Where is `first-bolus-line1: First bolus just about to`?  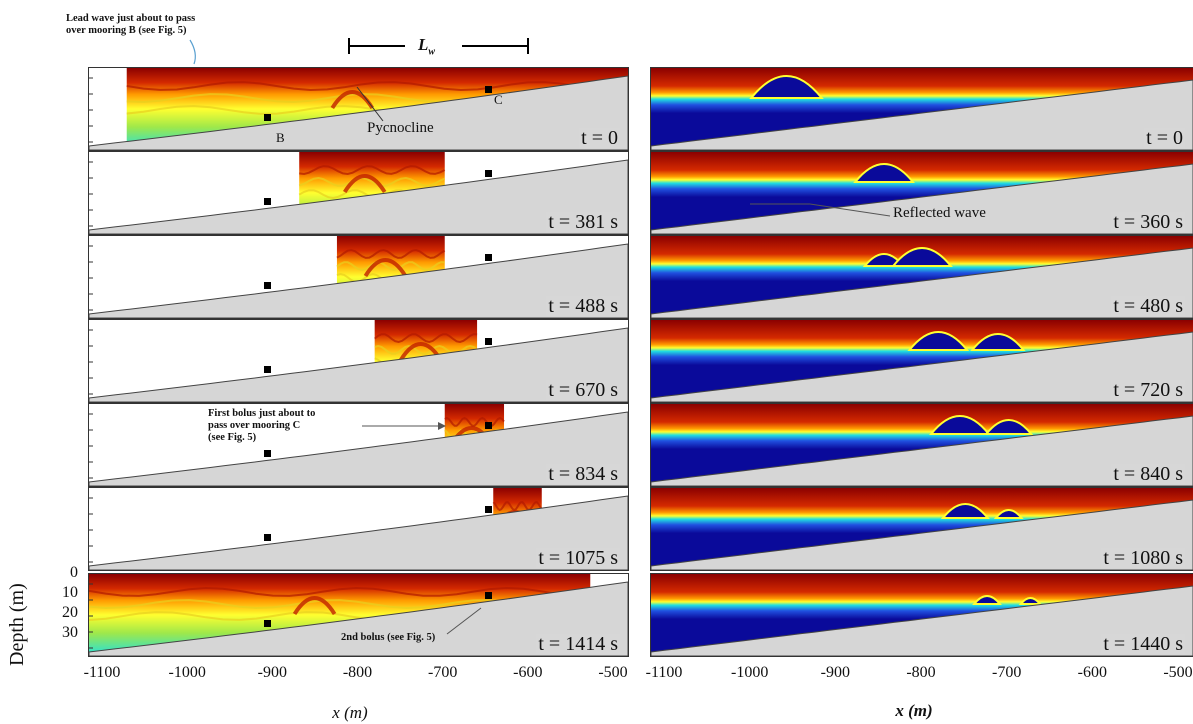 first-bolus-line1: First bolus just about to is located at coordinates (262, 413).